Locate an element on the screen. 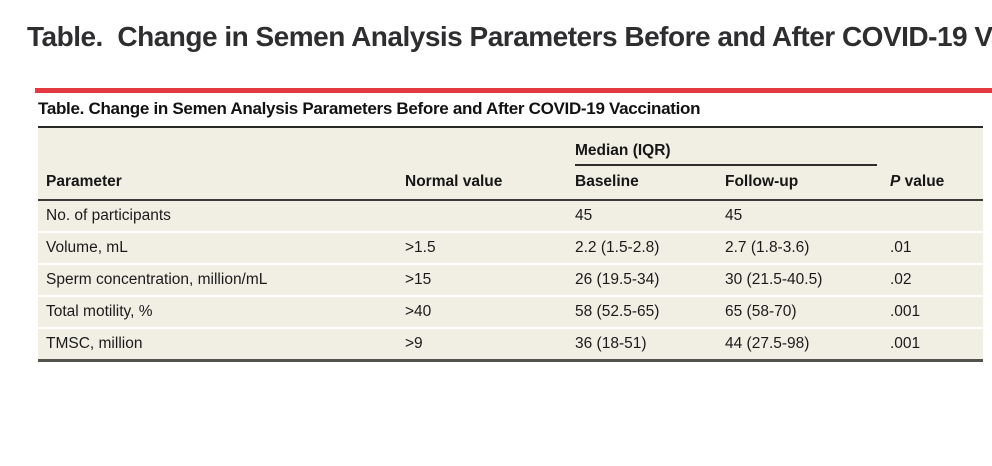  column-header-parameter: Parameter is located at coordinates (219, 183).